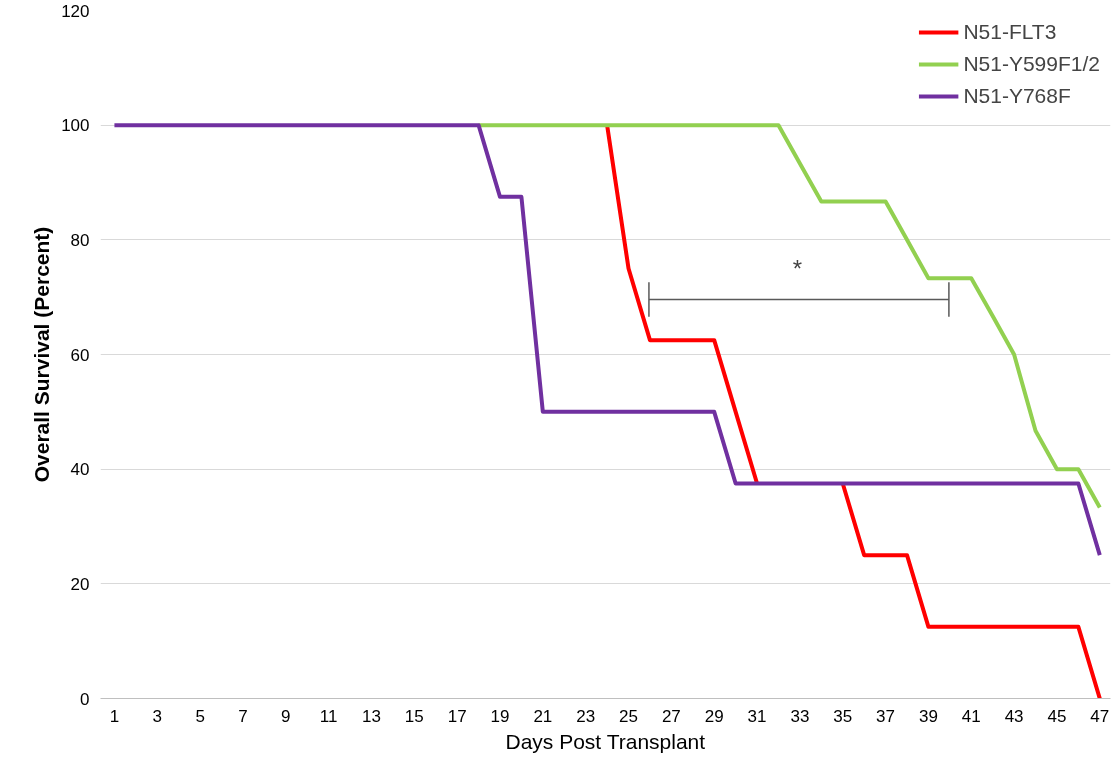  I want to click on y-tick-label: 60, so click(80, 355).